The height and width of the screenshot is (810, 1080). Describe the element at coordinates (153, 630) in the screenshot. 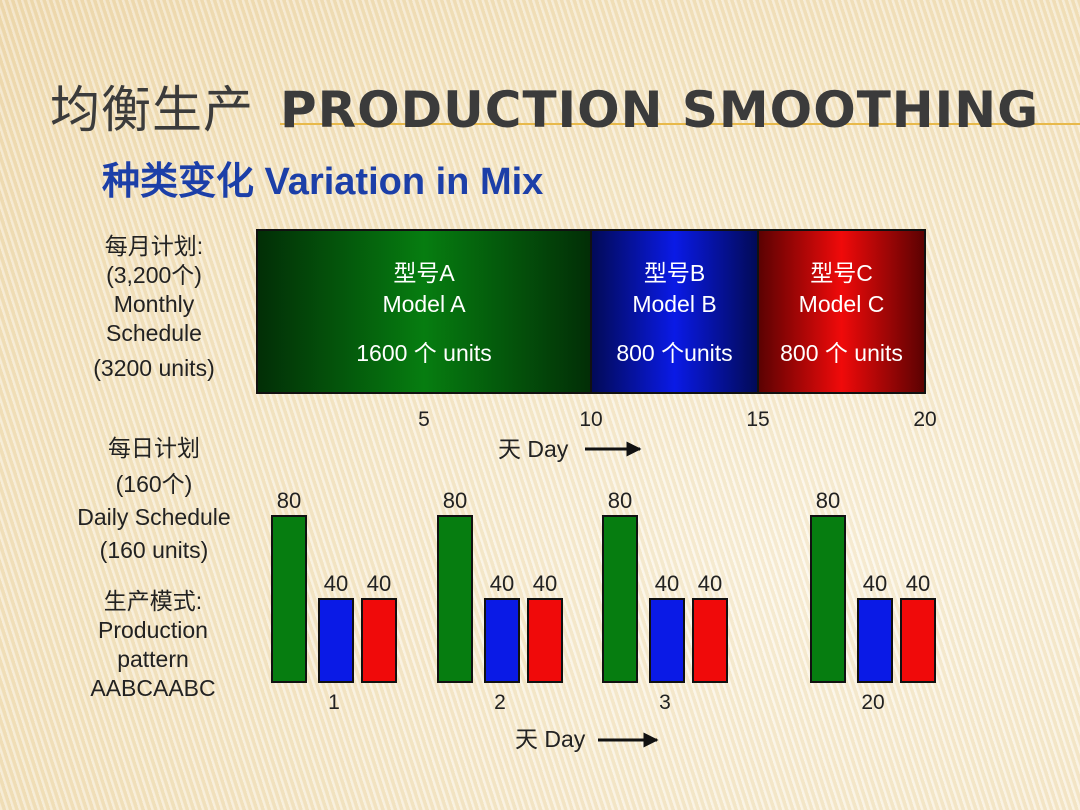

I see `pattern-label-line: Production` at that location.